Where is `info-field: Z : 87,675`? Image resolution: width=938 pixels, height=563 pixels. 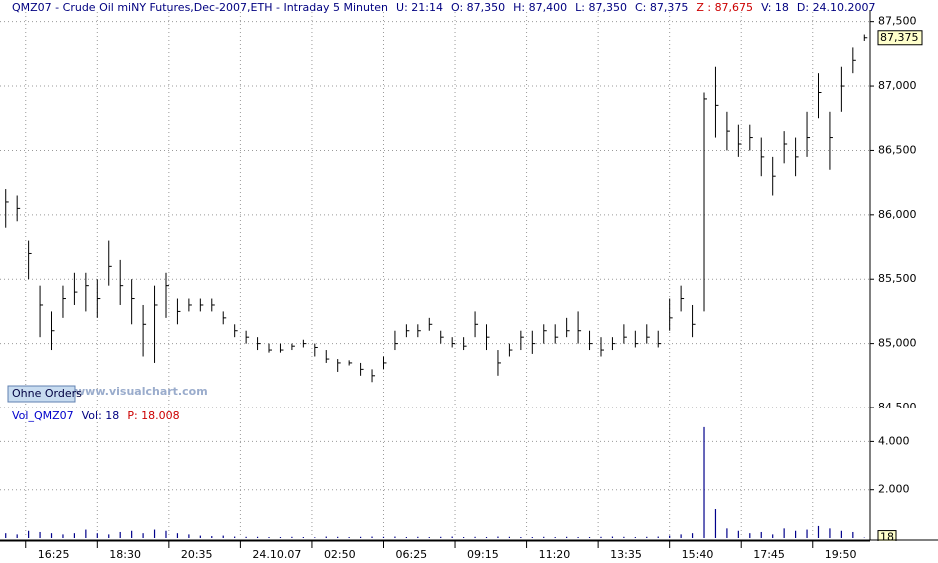 info-field: Z : 87,675 is located at coordinates (724, 7).